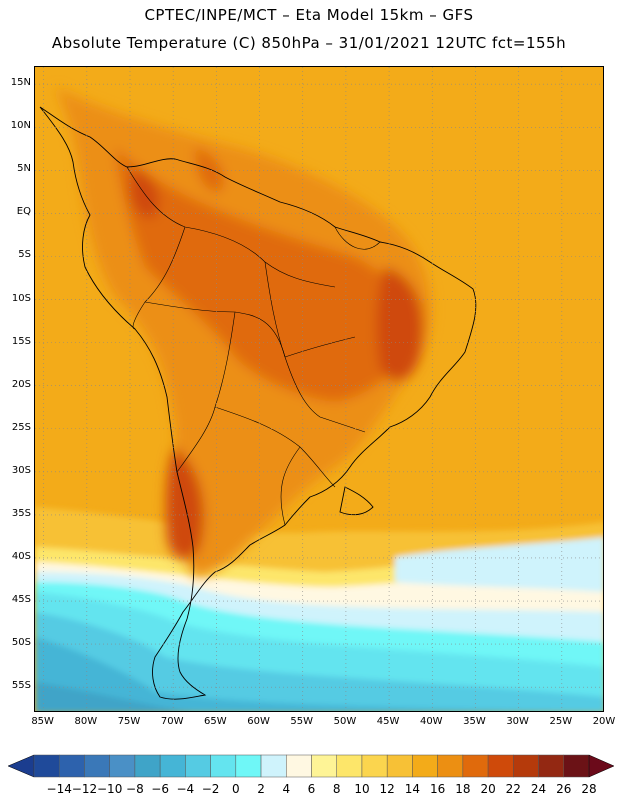  Describe the element at coordinates (517, 721) in the screenshot. I see `lon-tick-label: 30W` at that location.